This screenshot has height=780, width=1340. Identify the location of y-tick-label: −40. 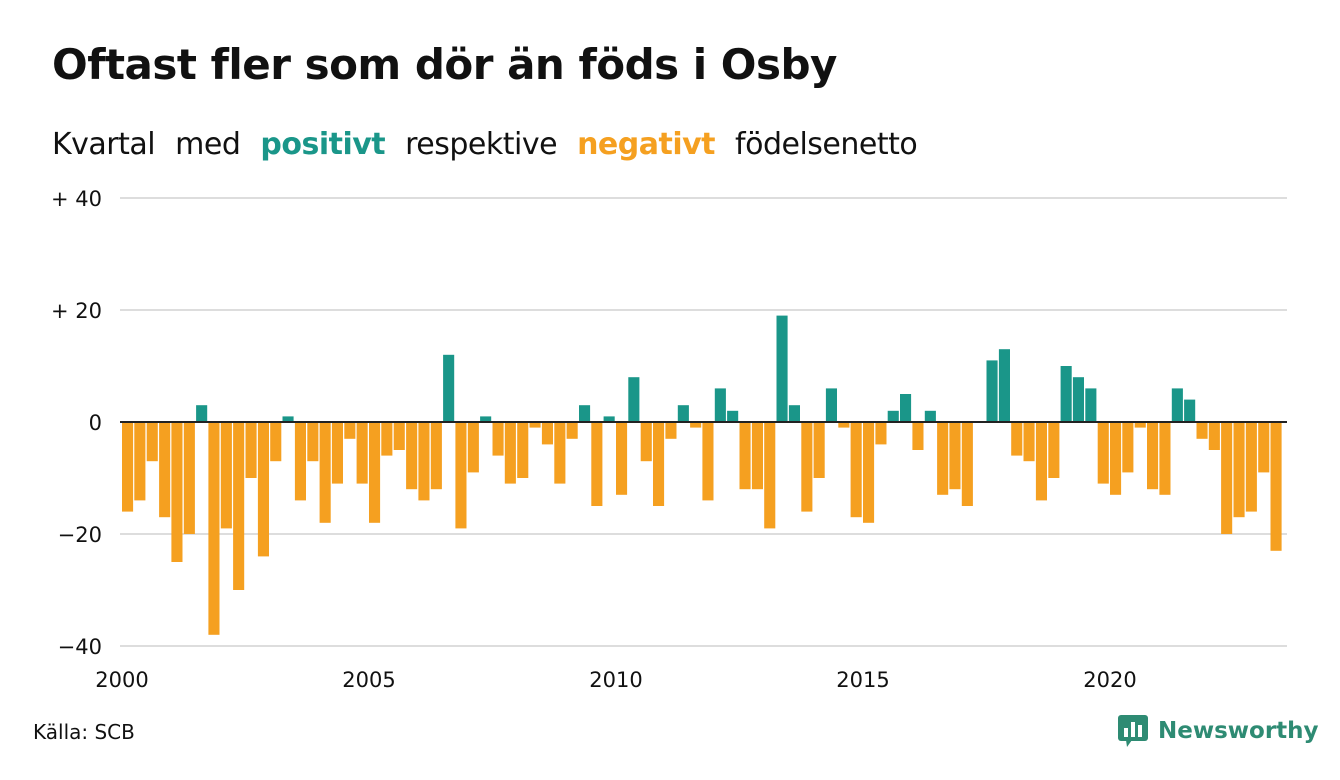
(80, 647).